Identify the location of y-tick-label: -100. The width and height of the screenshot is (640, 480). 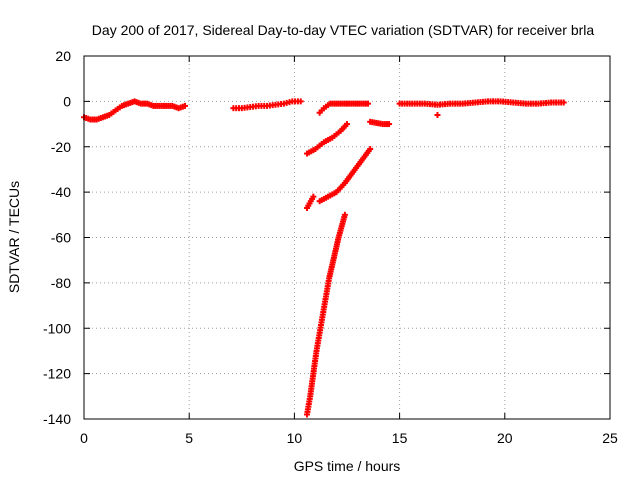
(57, 328).